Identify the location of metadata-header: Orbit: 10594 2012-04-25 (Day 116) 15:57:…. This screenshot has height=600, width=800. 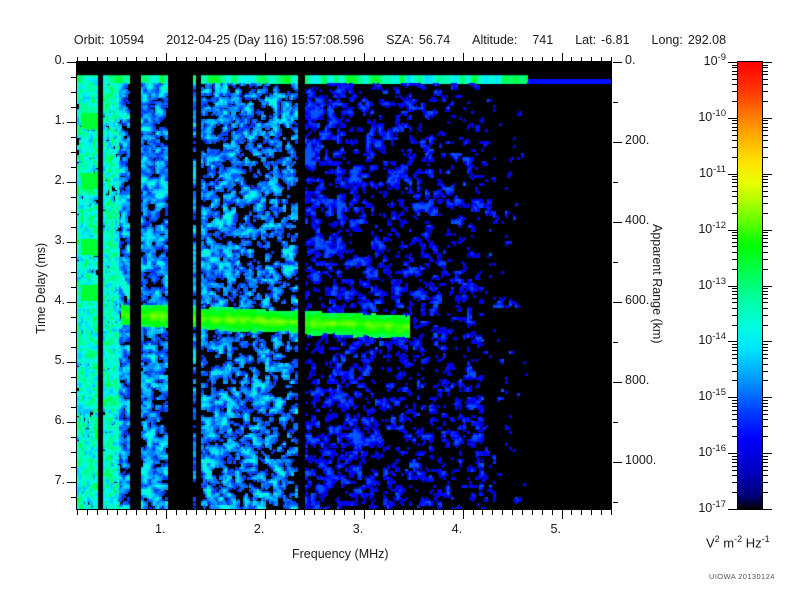
(400, 40).